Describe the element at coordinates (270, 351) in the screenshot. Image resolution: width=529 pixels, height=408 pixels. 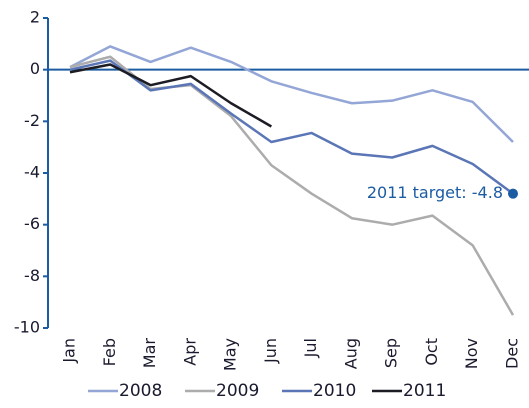
I see `x-tick-label: Jun` at that location.